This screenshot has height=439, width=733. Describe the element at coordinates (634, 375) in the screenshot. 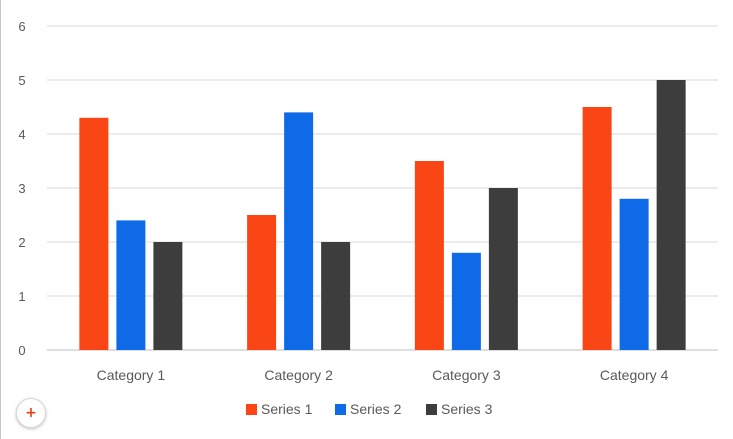

I see `x-tick-label: Category 4` at that location.